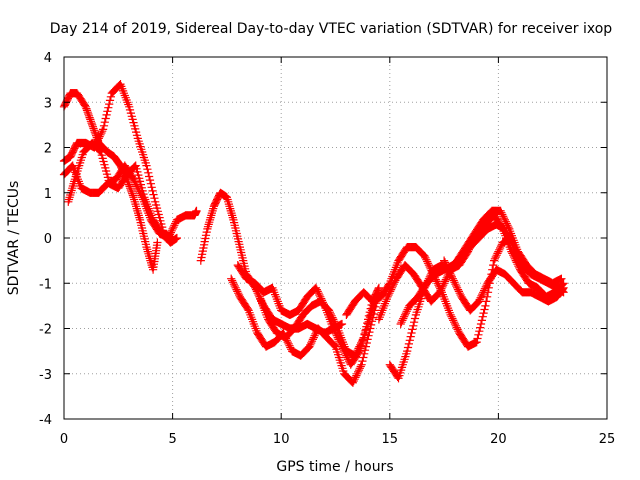 Image resolution: width=640 pixels, height=480 pixels. Describe the element at coordinates (607, 439) in the screenshot. I see `x-tick-label: 25` at that location.